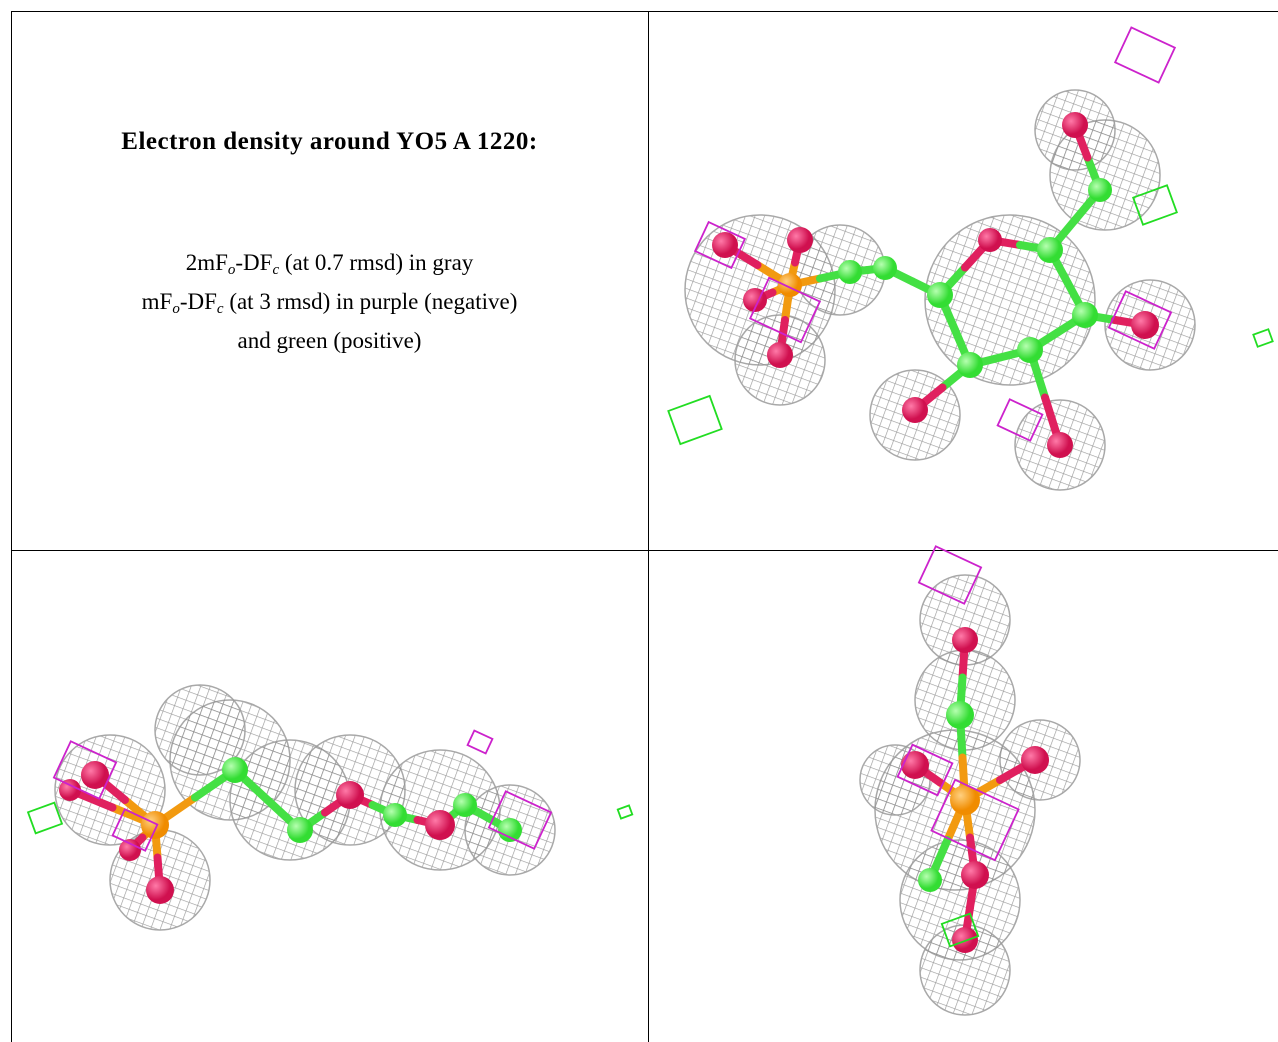 The image size is (1278, 1042). I want to click on text-run: (at 0.7 rmsd) in gray, so click(376, 262).